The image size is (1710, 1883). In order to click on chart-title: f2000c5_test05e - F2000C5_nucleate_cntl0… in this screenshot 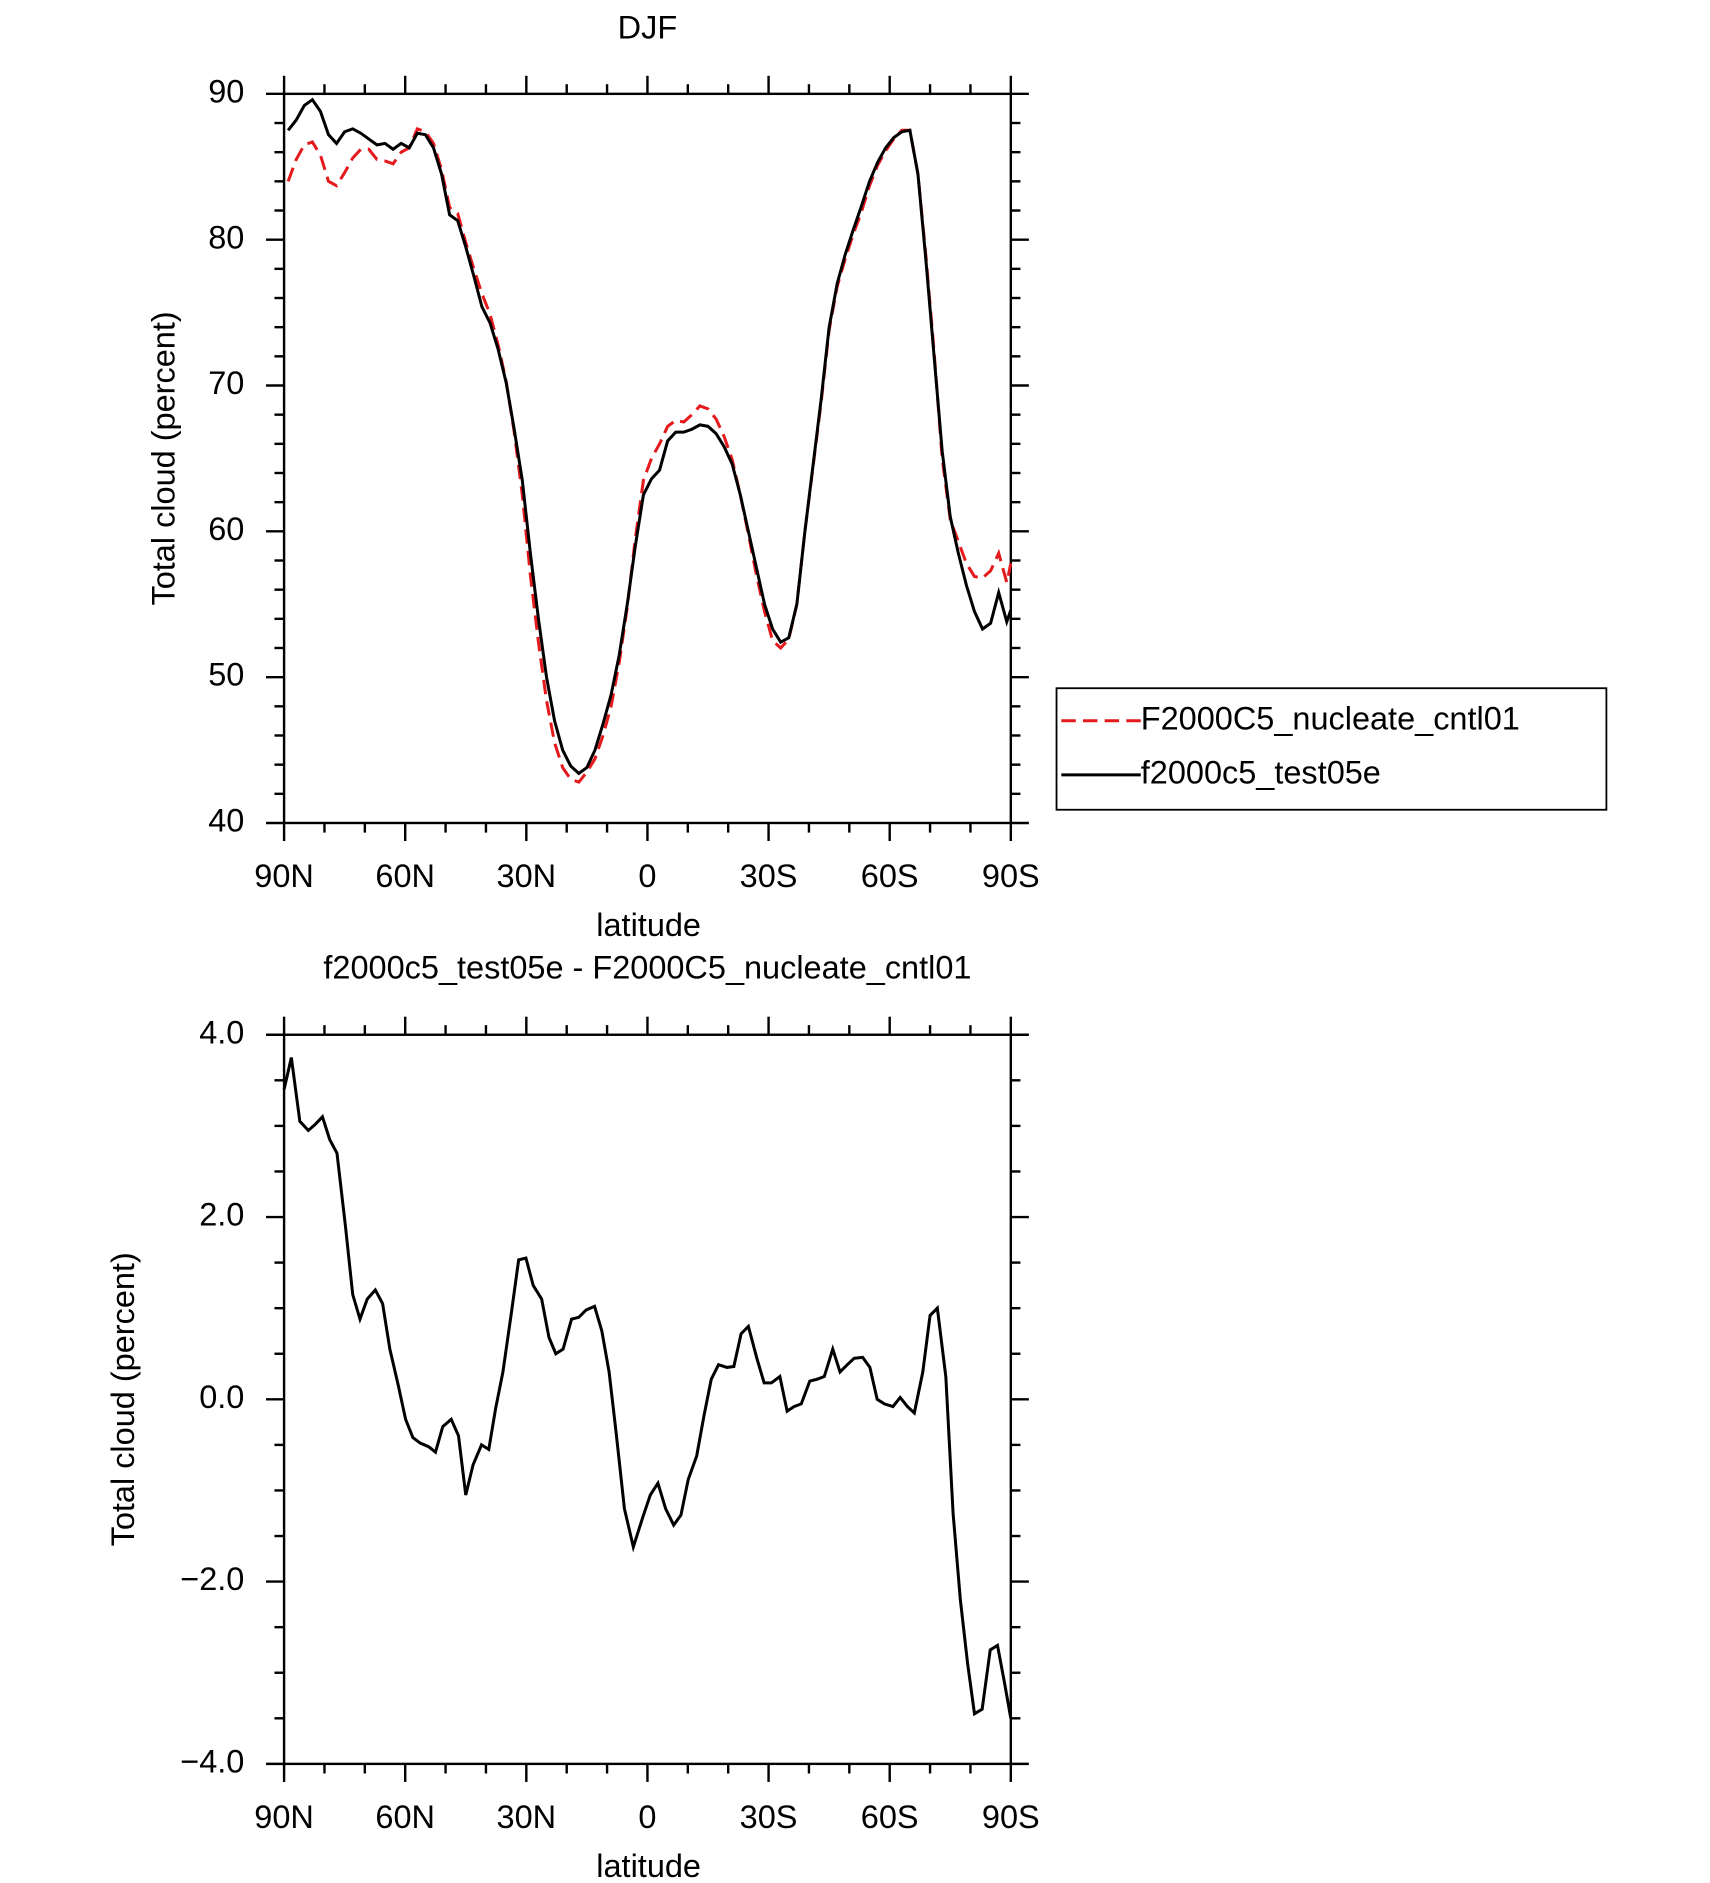, I will do `click(647, 967)`.